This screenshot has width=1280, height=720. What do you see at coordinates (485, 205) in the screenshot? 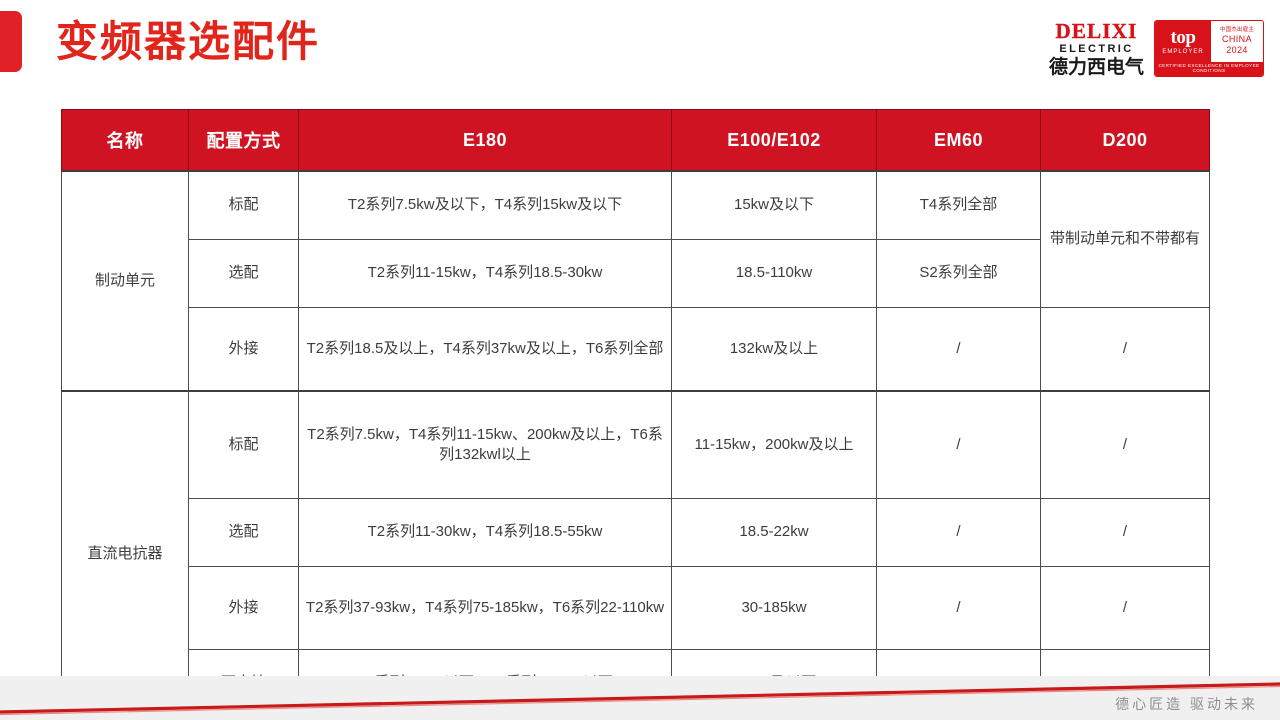
I see `value-cell-e180: T2系列7.5kw及以下，T4系列15kw及以下` at bounding box center [485, 205].